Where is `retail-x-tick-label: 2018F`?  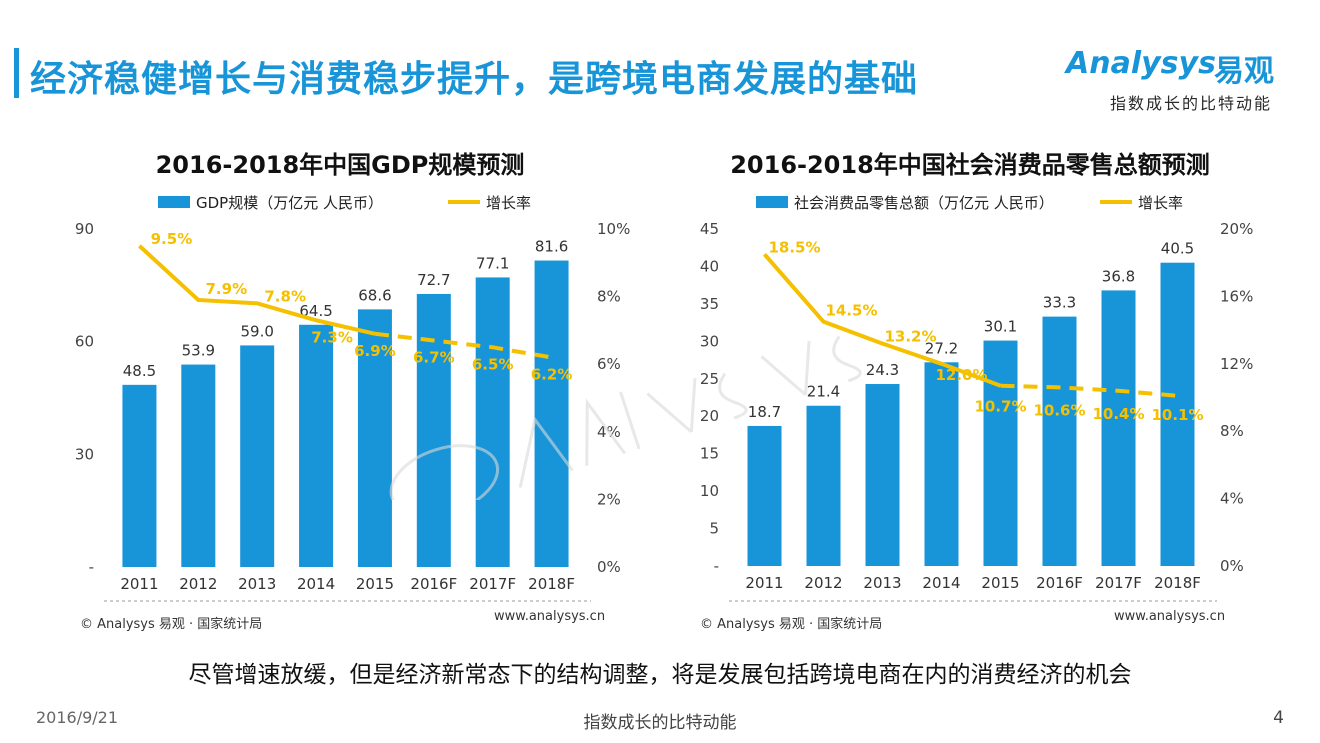
retail-x-tick-label: 2018F is located at coordinates (1177, 583).